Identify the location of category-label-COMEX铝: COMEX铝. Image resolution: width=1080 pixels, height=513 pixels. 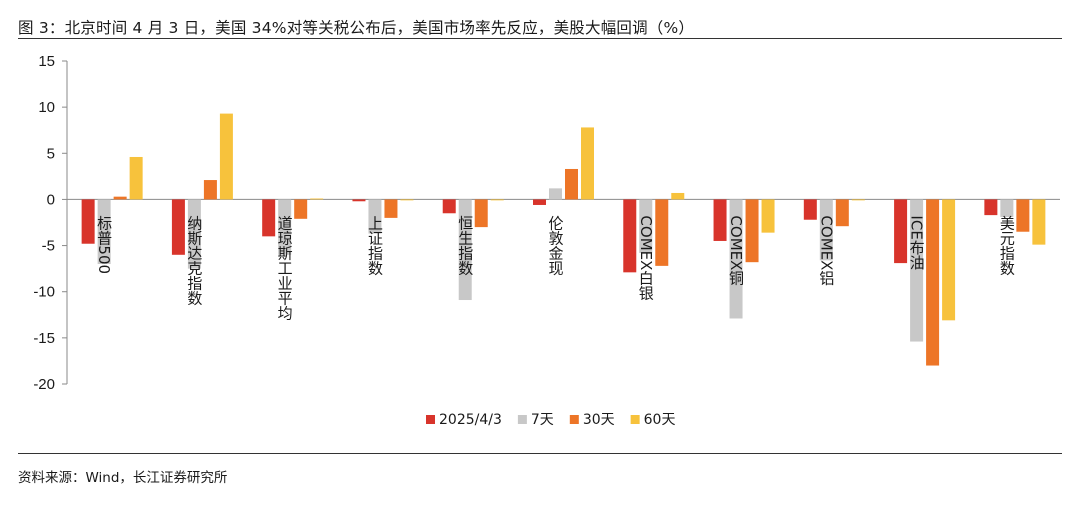
(826, 250).